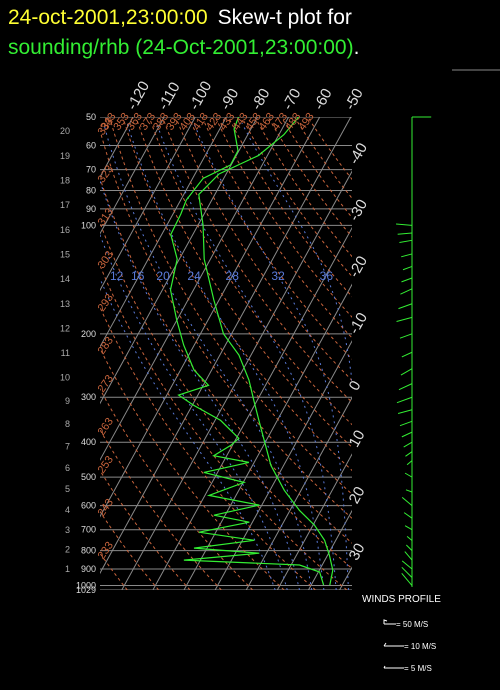  I want to click on y2-tick-label: 3, so click(67, 530).